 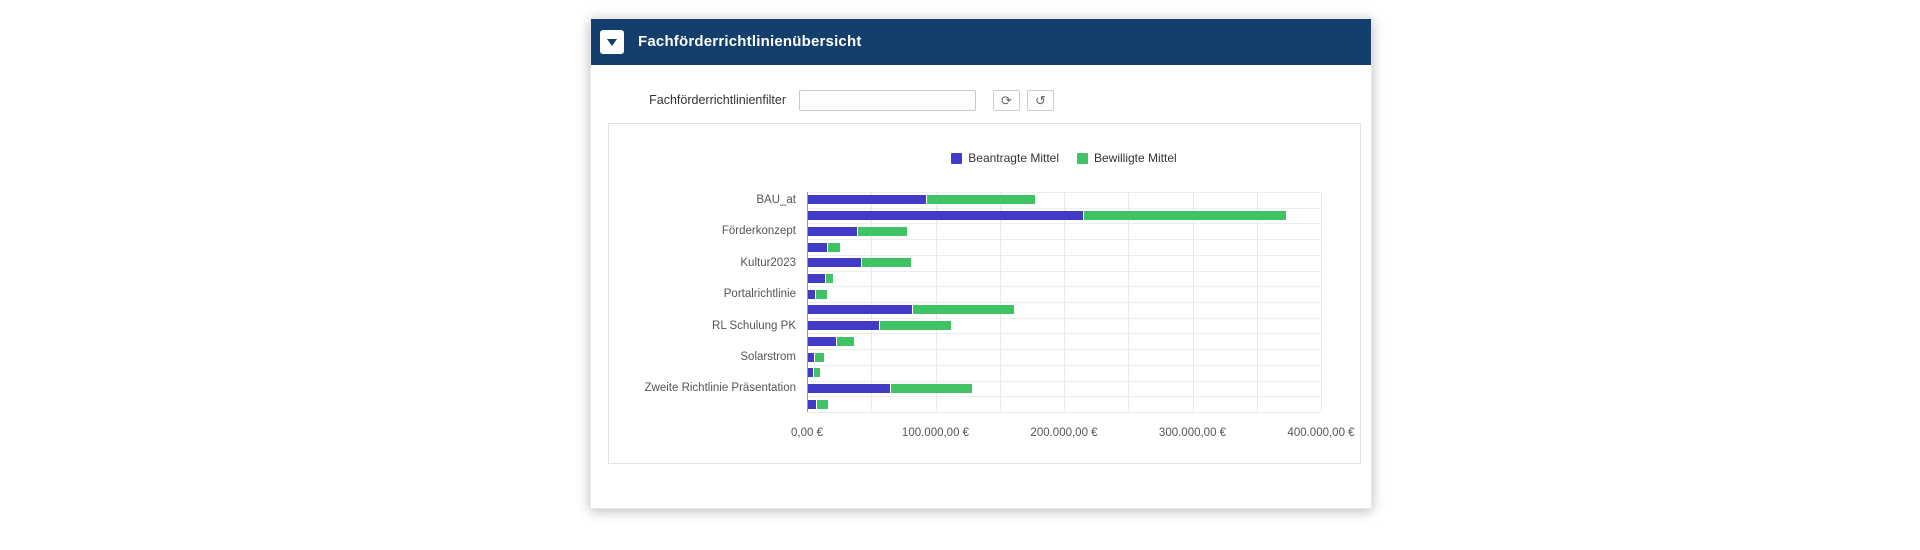 I want to click on x-axis-tick-label: 0,00 €, so click(x=807, y=433).